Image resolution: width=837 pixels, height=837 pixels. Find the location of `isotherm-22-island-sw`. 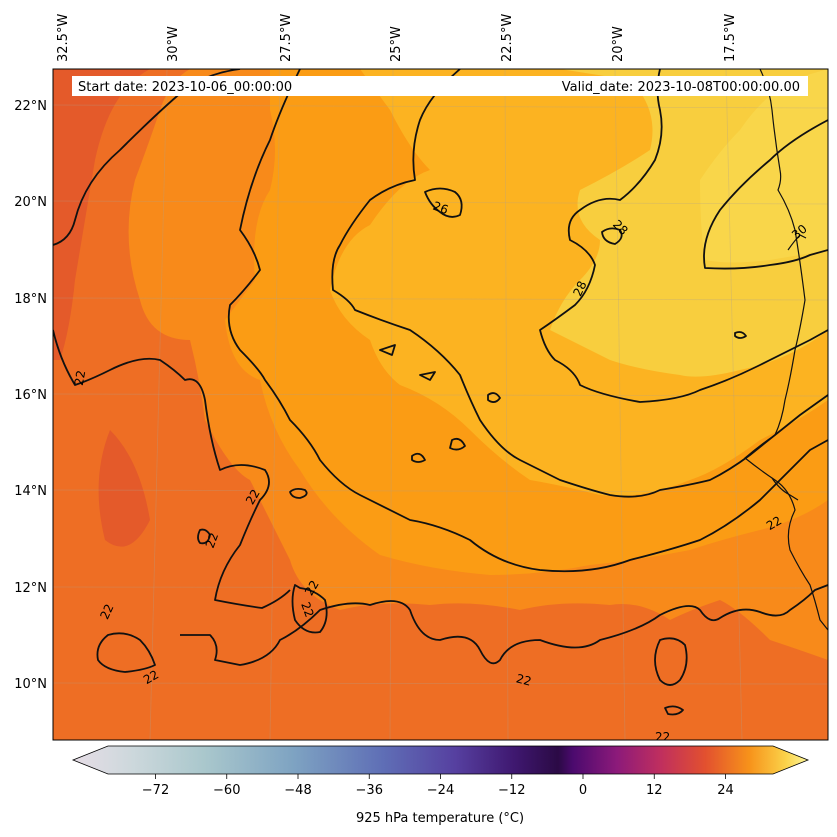

isotherm-22-island-sw is located at coordinates (126, 652).